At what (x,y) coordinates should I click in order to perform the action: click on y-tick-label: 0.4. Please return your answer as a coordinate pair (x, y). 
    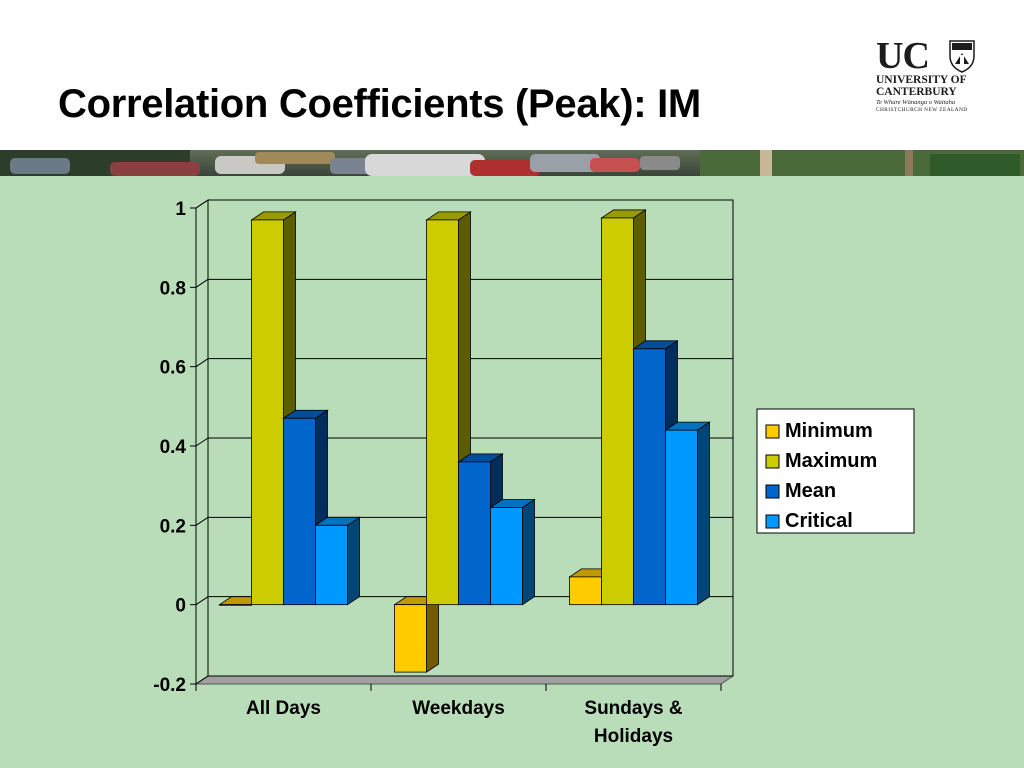
    Looking at the image, I should click on (173, 447).